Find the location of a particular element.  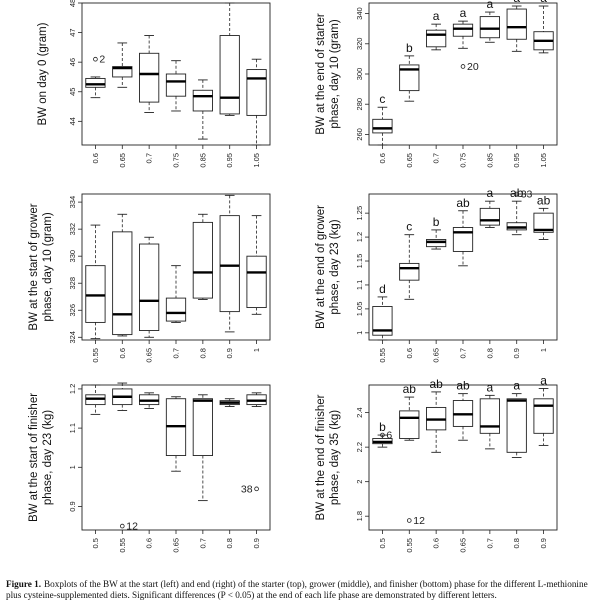

y-tick-label: 280 is located at coordinates (359, 104).